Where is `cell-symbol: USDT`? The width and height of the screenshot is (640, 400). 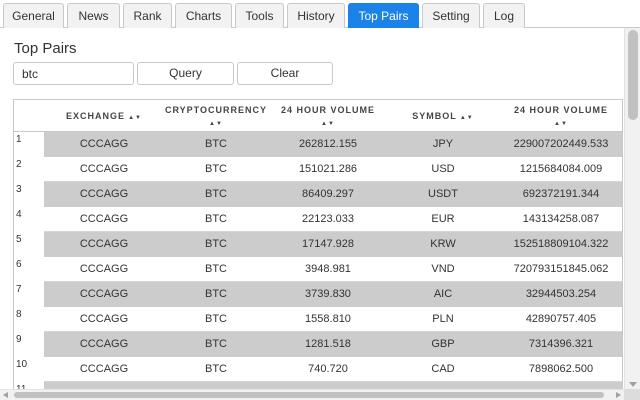 cell-symbol: USDT is located at coordinates (443, 194).